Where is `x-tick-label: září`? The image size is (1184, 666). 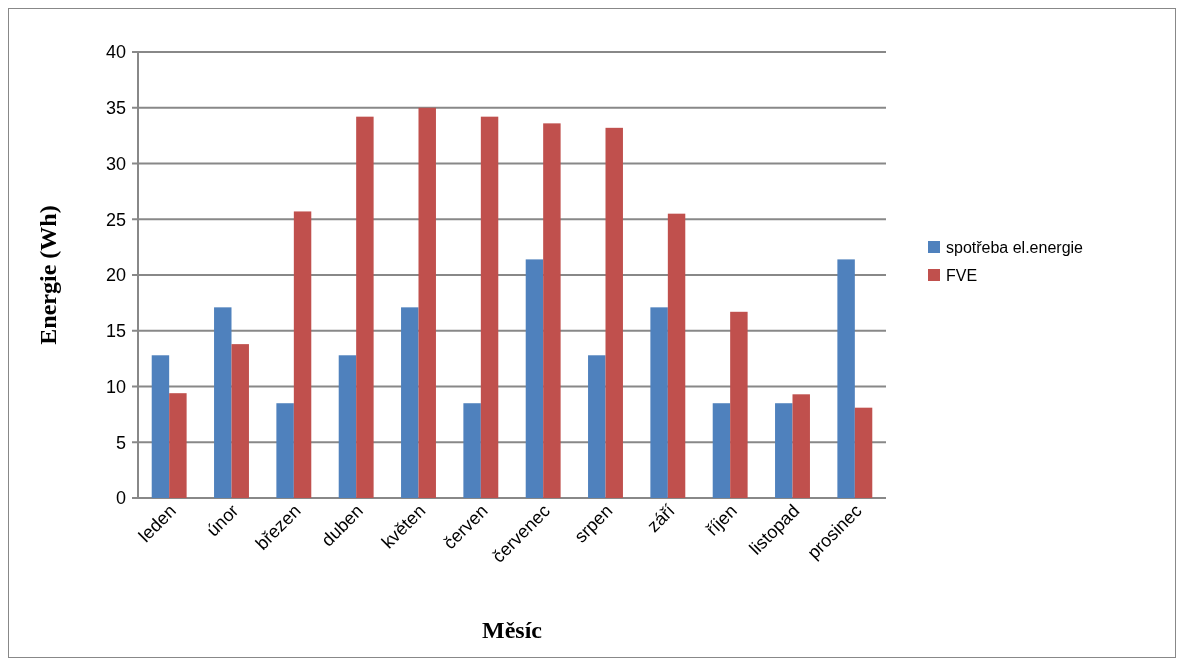 x-tick-label: září is located at coordinates (661, 518).